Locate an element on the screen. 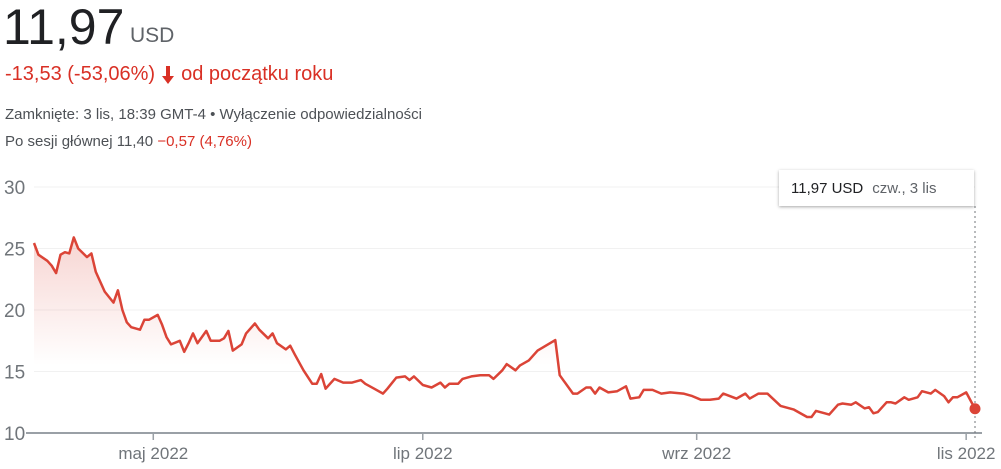  last-point-marker is located at coordinates (975, 409).